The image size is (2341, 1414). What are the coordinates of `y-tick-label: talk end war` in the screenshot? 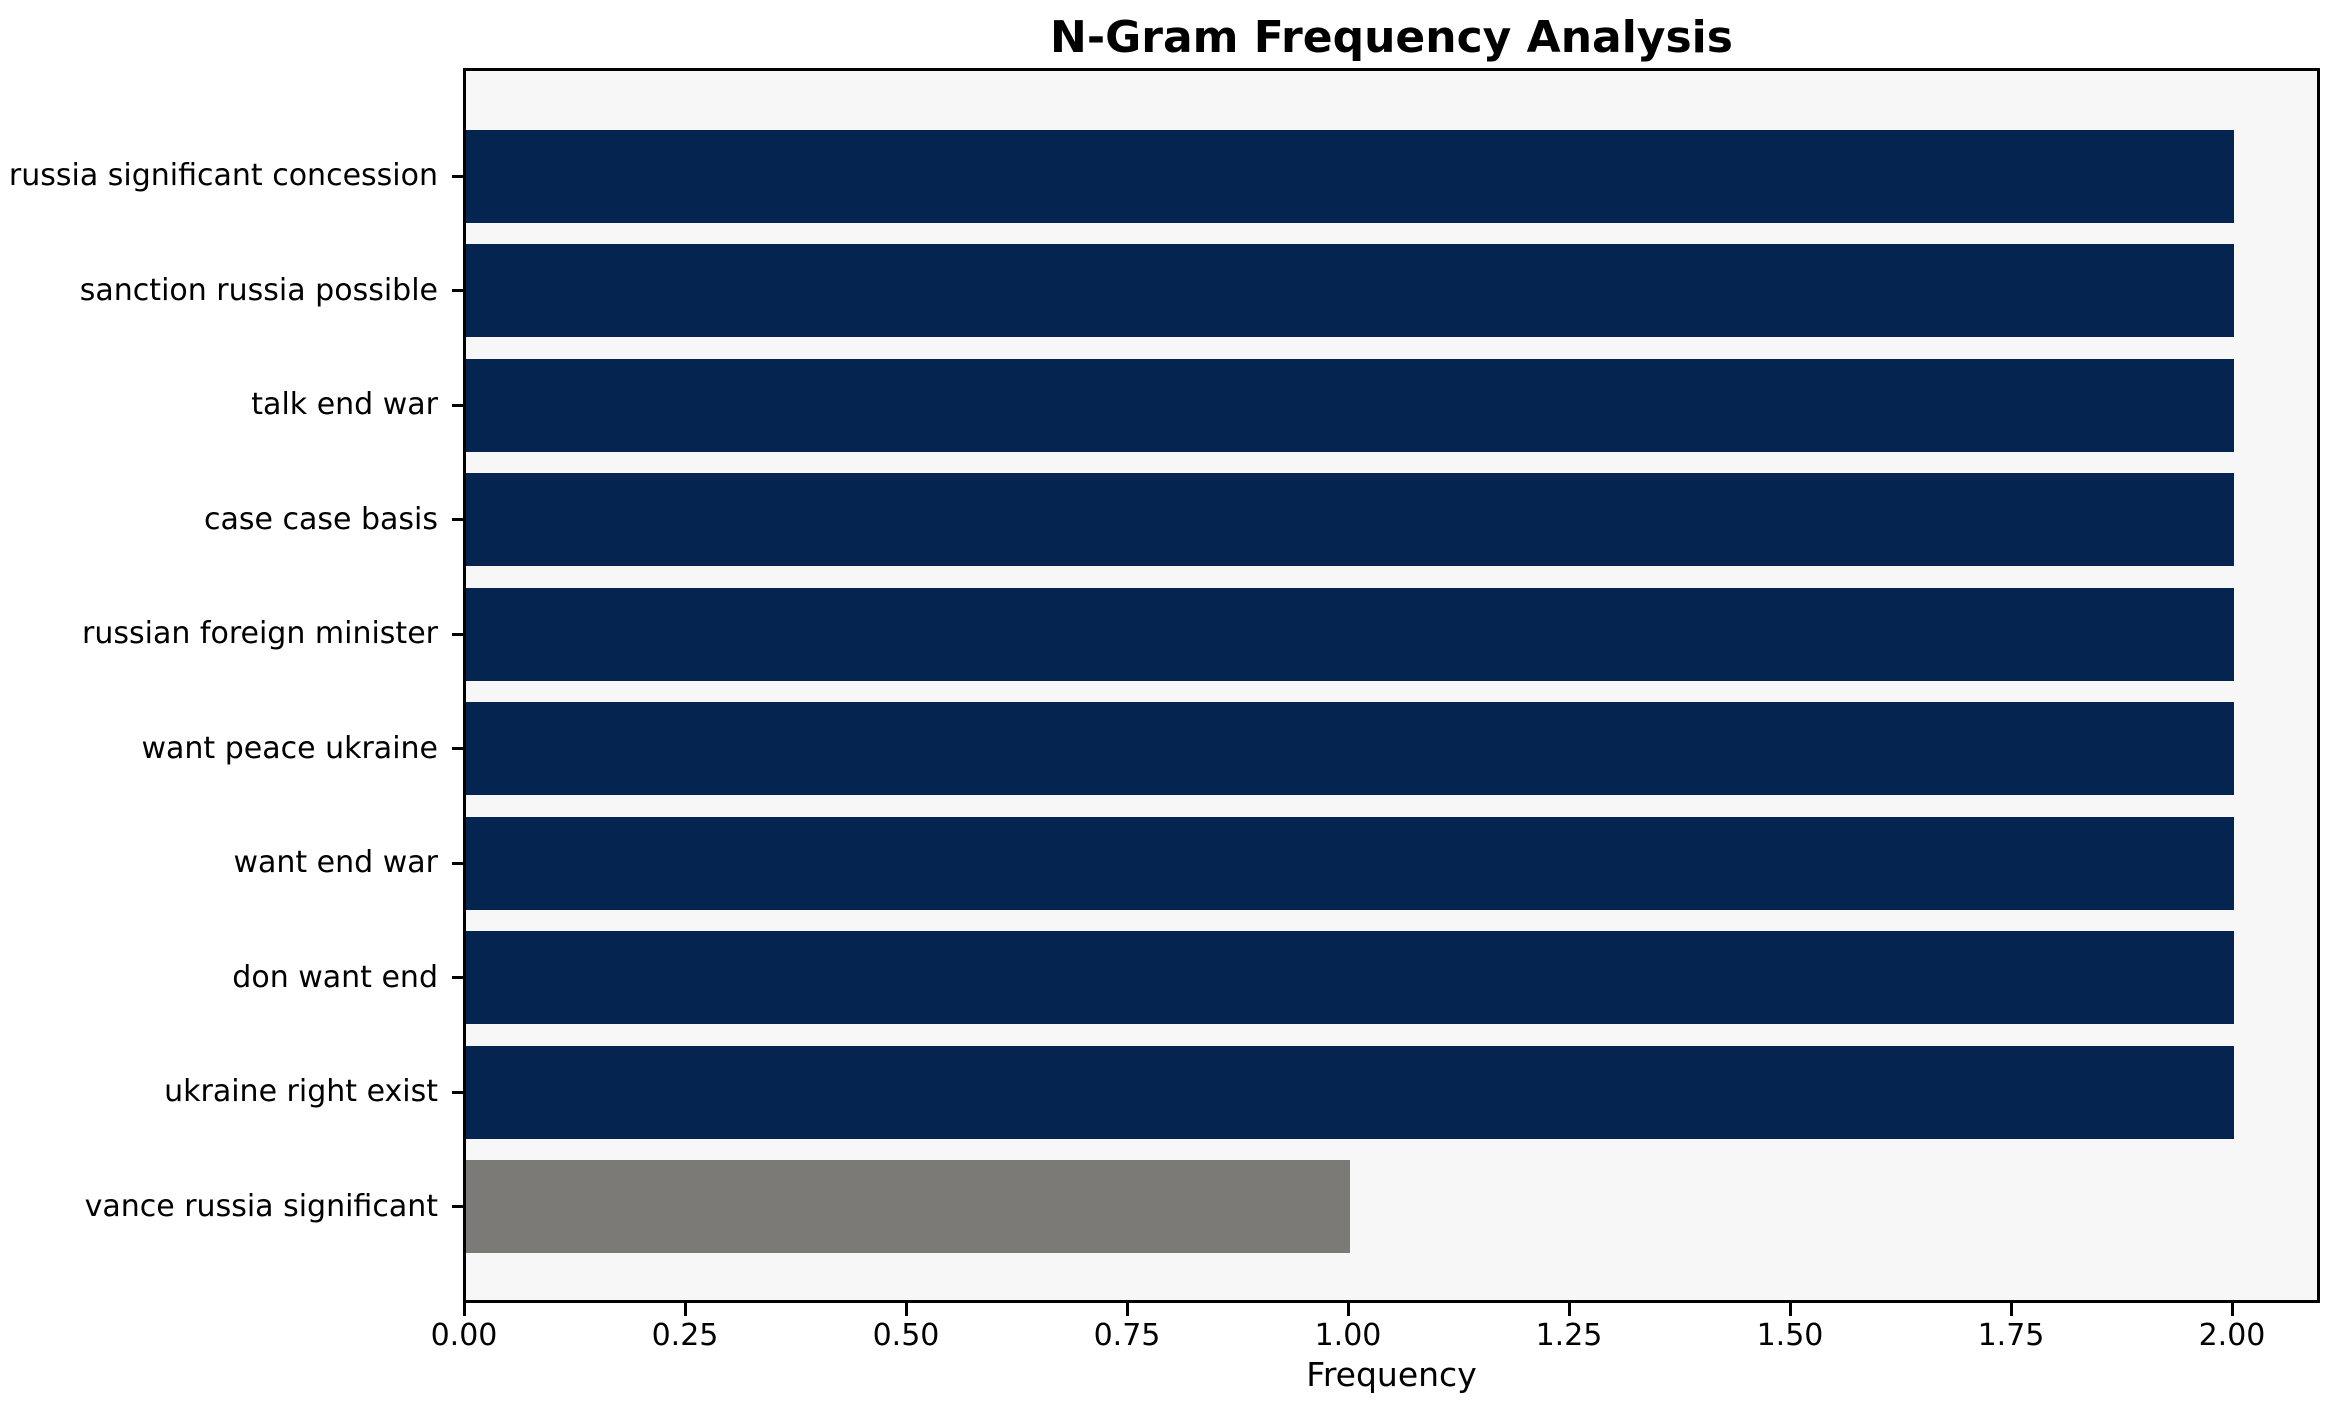 It's located at (344, 405).